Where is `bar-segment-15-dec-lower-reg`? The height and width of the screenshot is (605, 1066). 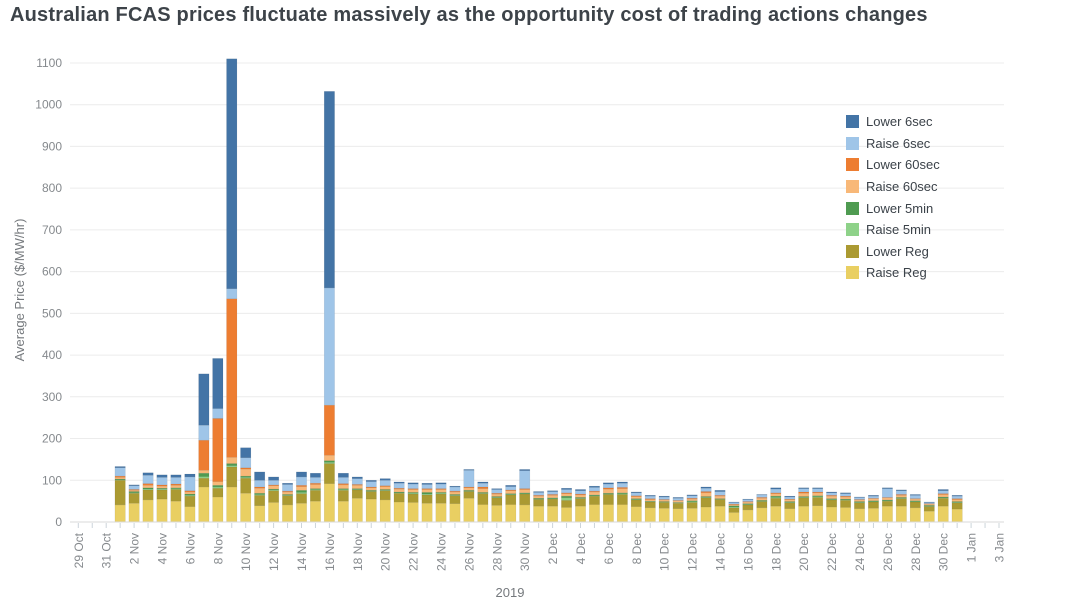
bar-segment-15-dec-lower-reg is located at coordinates (734, 510).